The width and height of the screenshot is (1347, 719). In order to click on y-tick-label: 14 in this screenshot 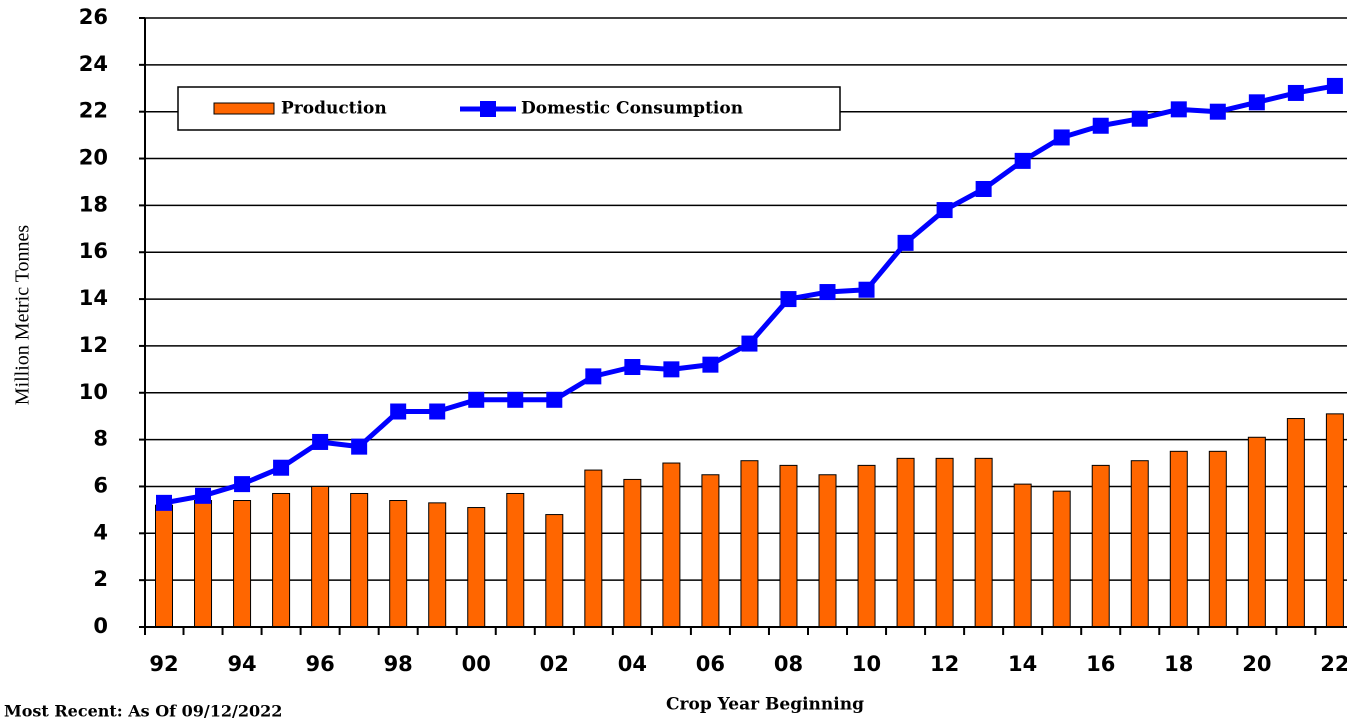, I will do `click(93, 298)`.